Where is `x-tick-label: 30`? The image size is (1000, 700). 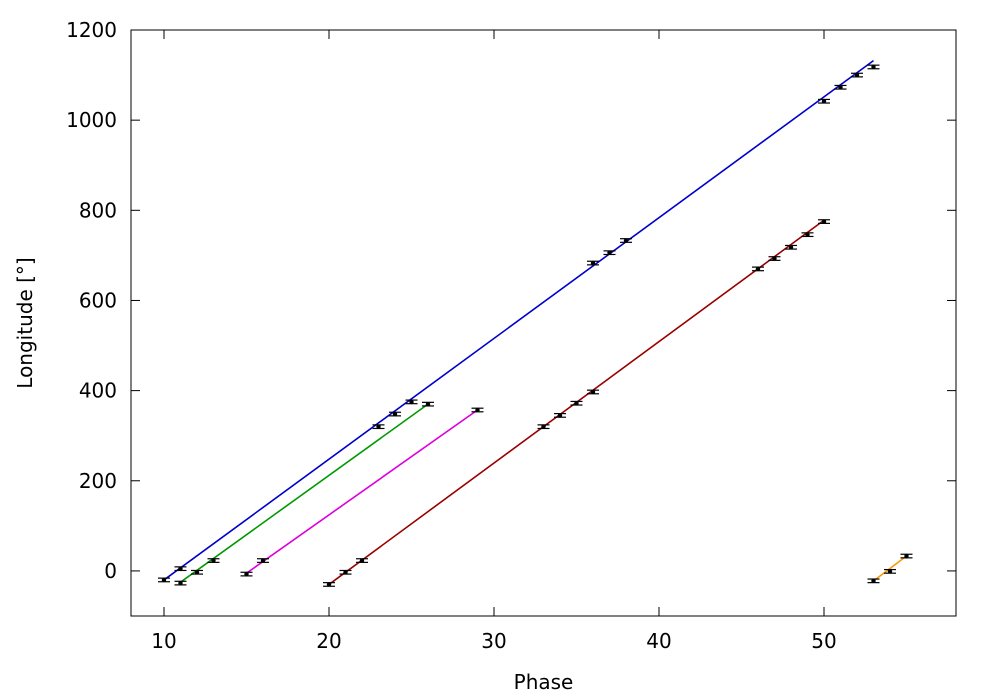 x-tick-label: 30 is located at coordinates (493, 641).